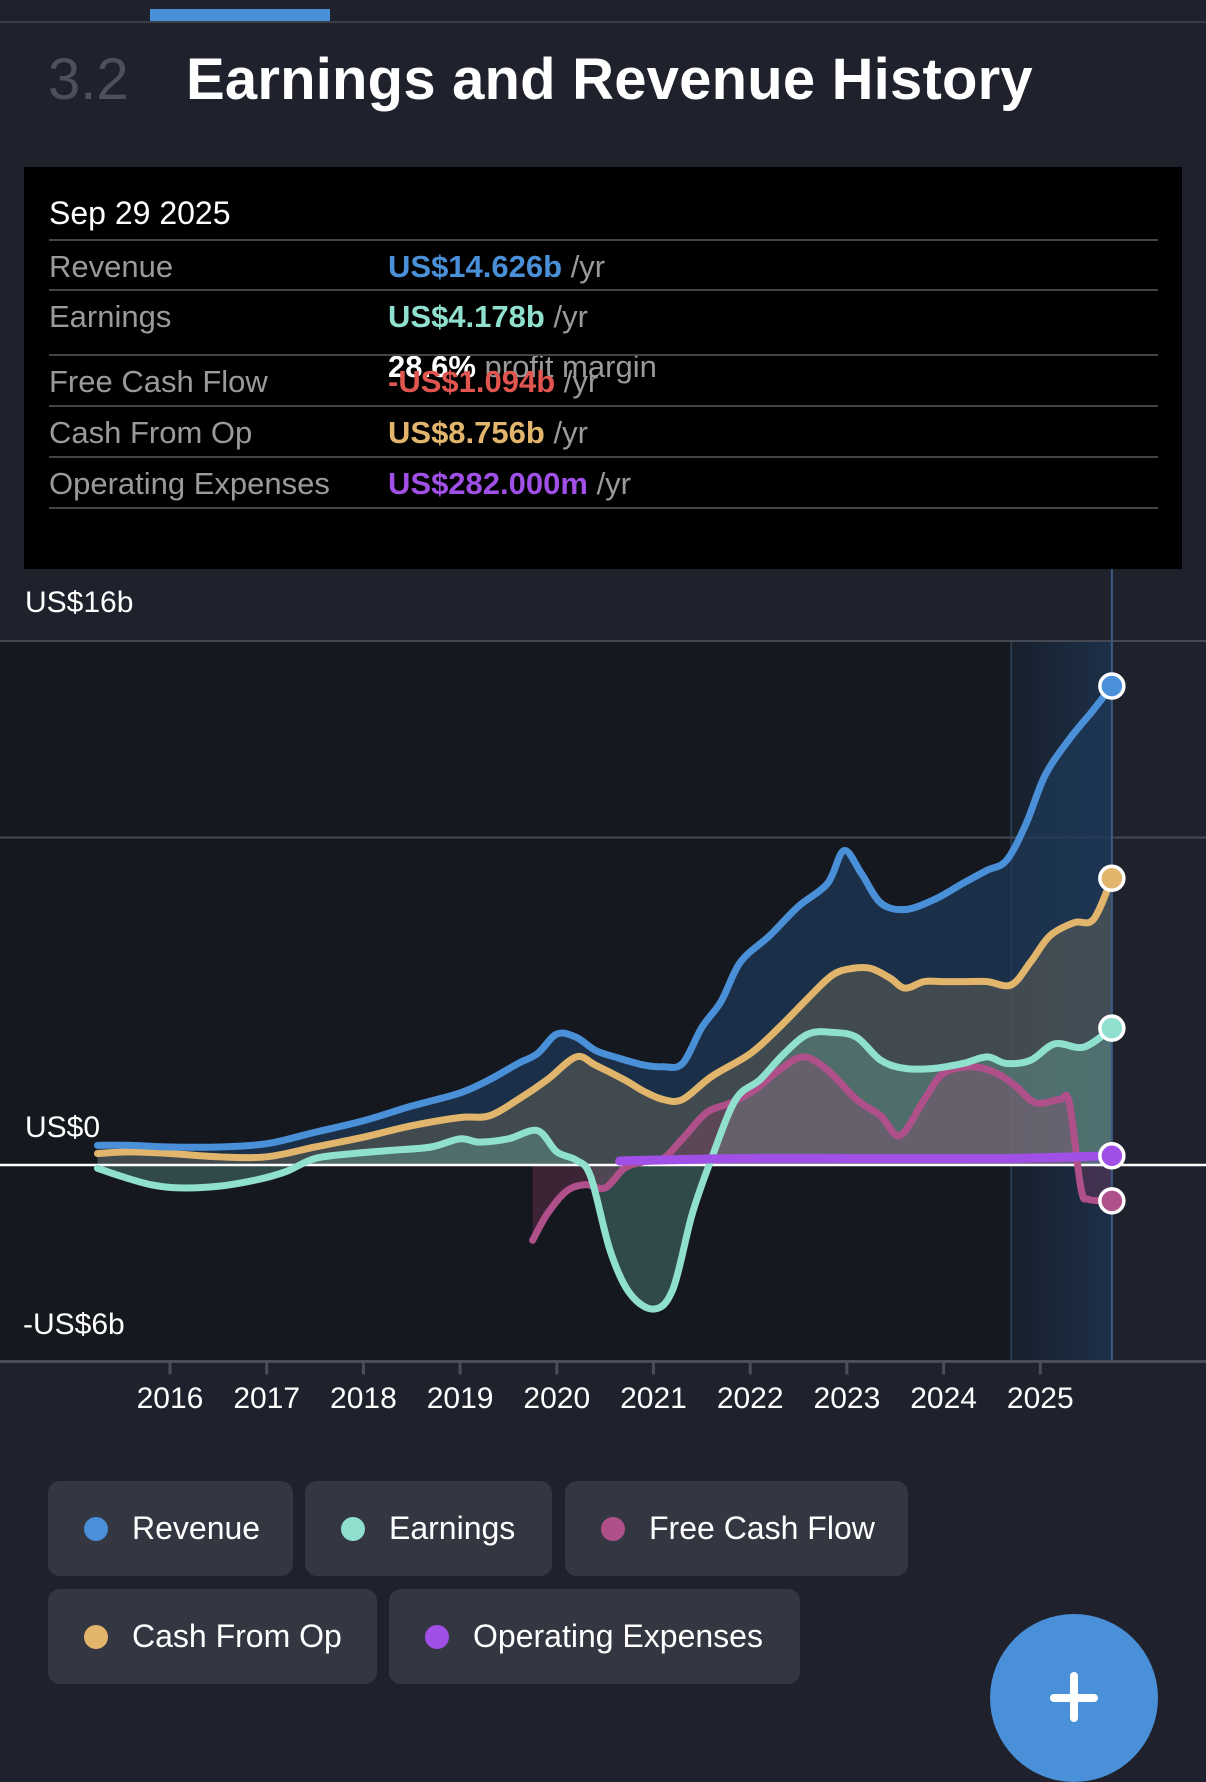 The height and width of the screenshot is (1782, 1206). I want to click on cash-from-op-line, so click(604, 1018).